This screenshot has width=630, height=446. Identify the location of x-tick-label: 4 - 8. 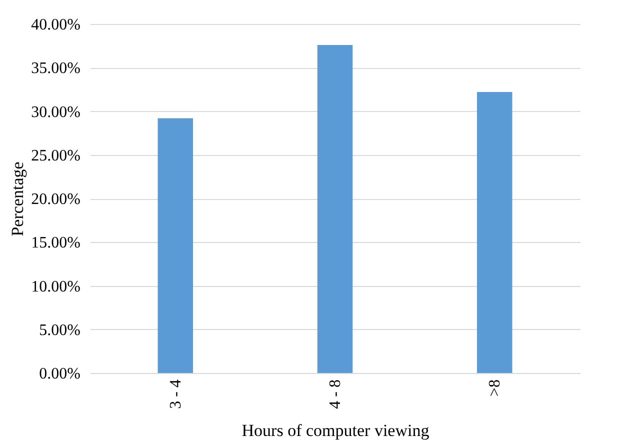
(335, 394).